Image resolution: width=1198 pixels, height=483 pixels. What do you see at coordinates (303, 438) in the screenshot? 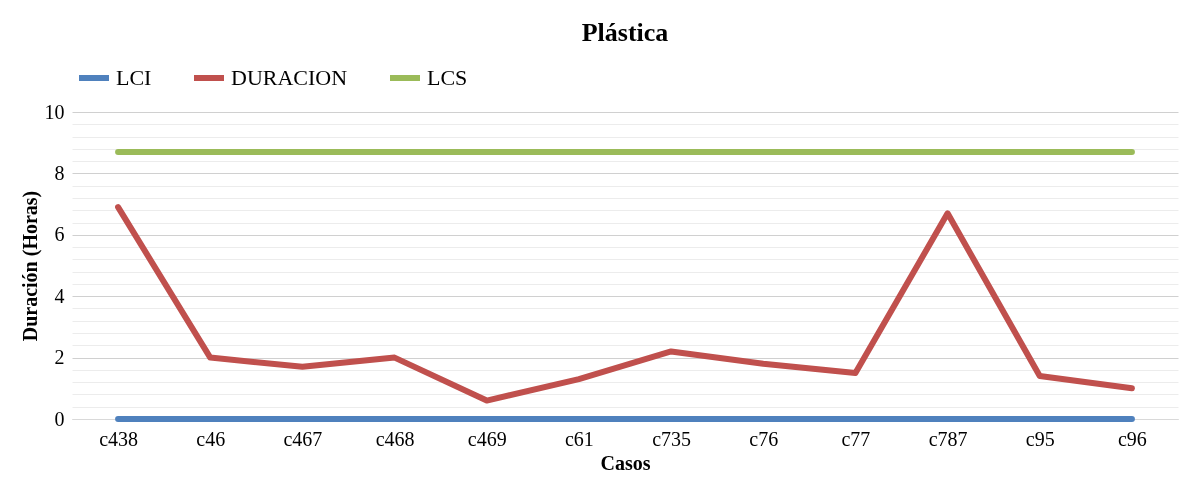
I see `x-tick-label: c467` at bounding box center [303, 438].